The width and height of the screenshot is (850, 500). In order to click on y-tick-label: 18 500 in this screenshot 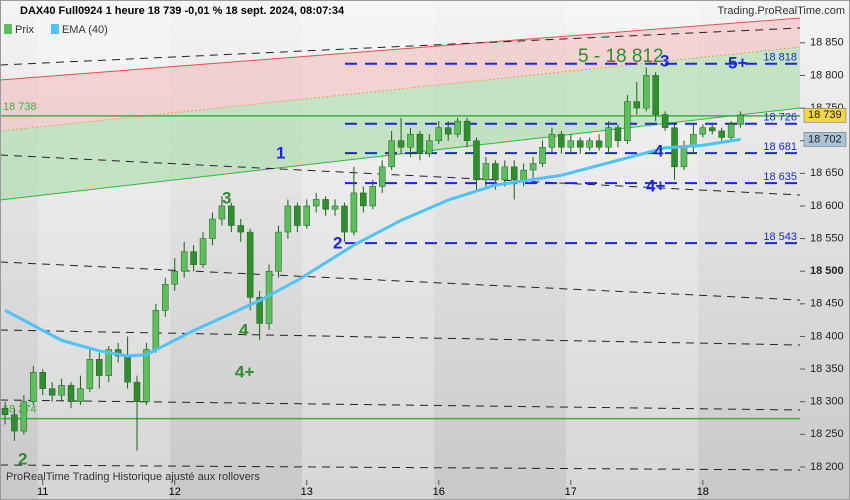, I will do `click(827, 271)`.